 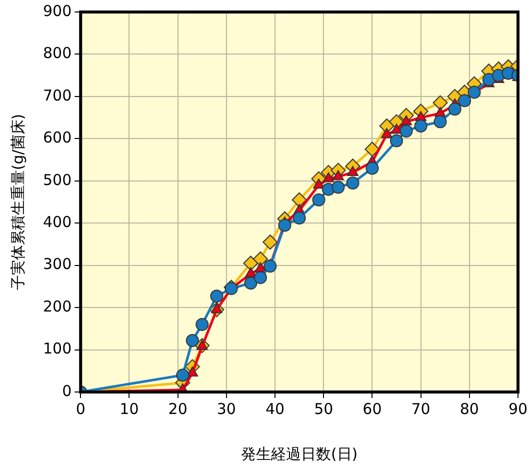 What do you see at coordinates (372, 409) in the screenshot?
I see `x-tick-label: 60` at bounding box center [372, 409].